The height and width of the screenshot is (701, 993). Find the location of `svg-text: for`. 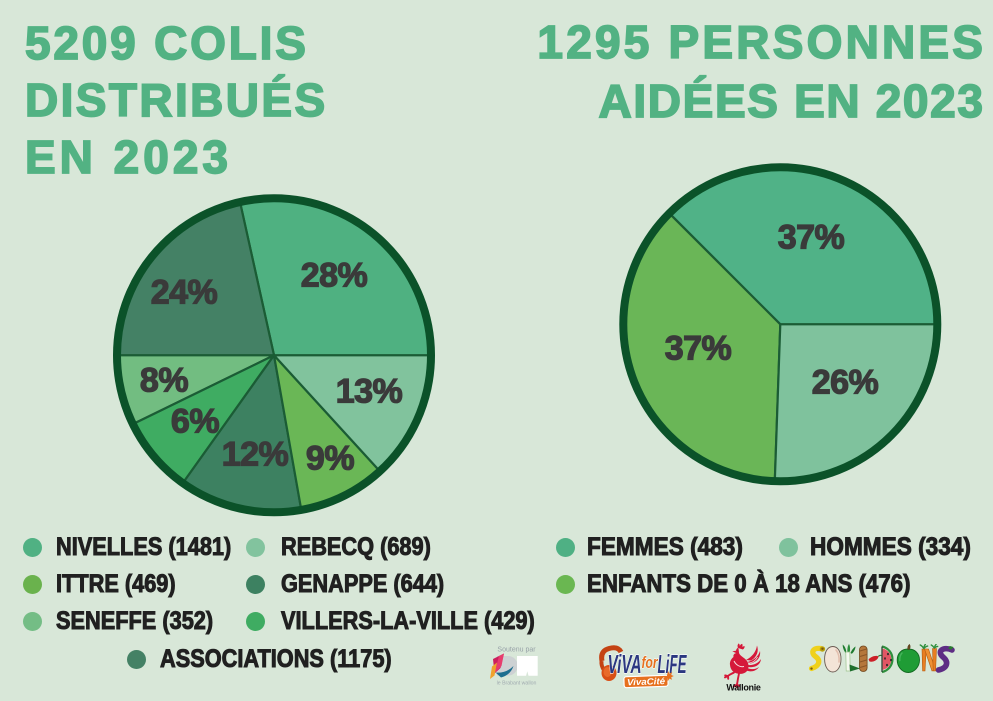

svg-text: for is located at coordinates (650, 662).